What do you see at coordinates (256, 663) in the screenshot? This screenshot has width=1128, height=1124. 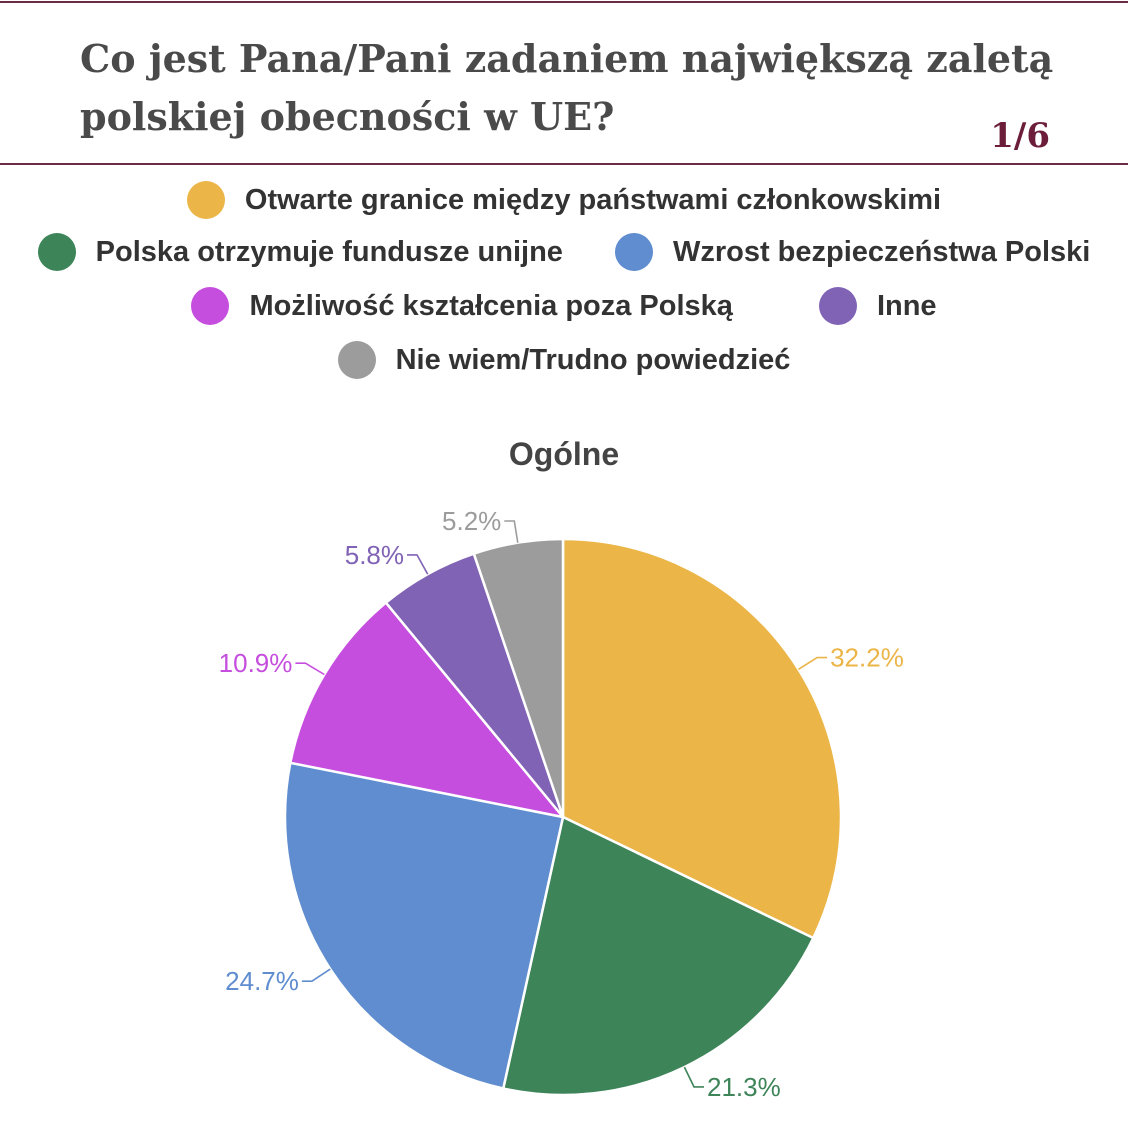 I see `label-education: 10.9%` at bounding box center [256, 663].